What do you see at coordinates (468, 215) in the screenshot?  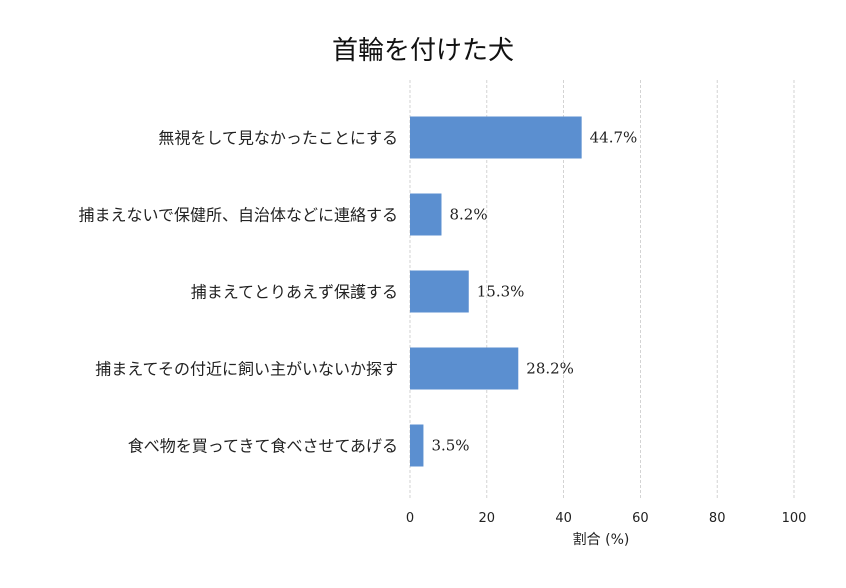 I see `bar-value-label: 8.2%` at bounding box center [468, 215].